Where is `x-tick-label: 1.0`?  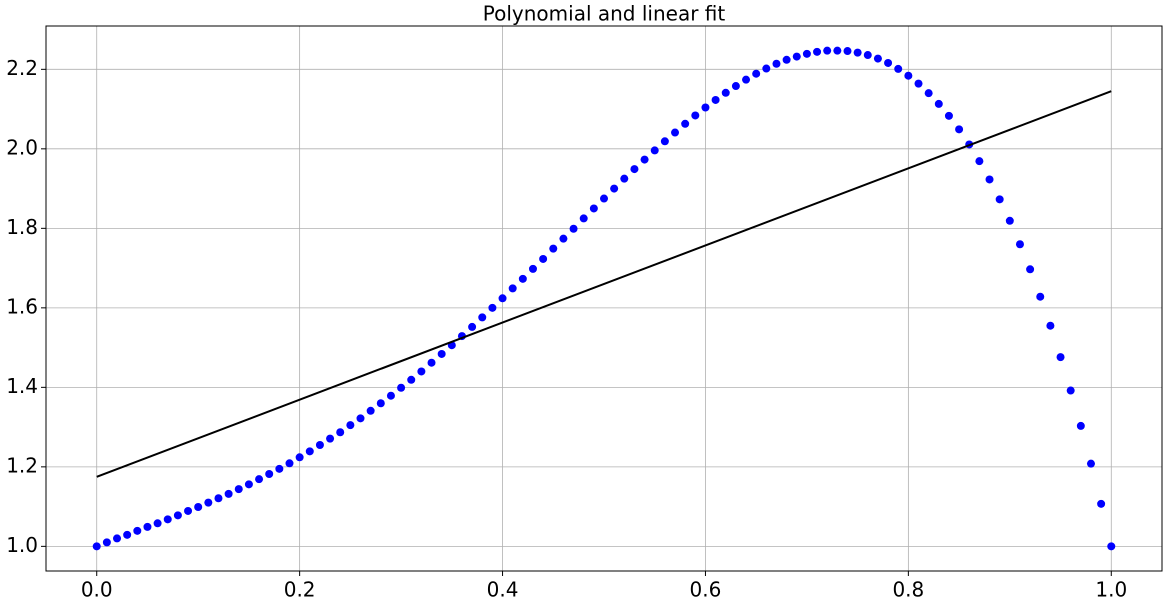 x-tick-label: 1.0 is located at coordinates (1111, 590).